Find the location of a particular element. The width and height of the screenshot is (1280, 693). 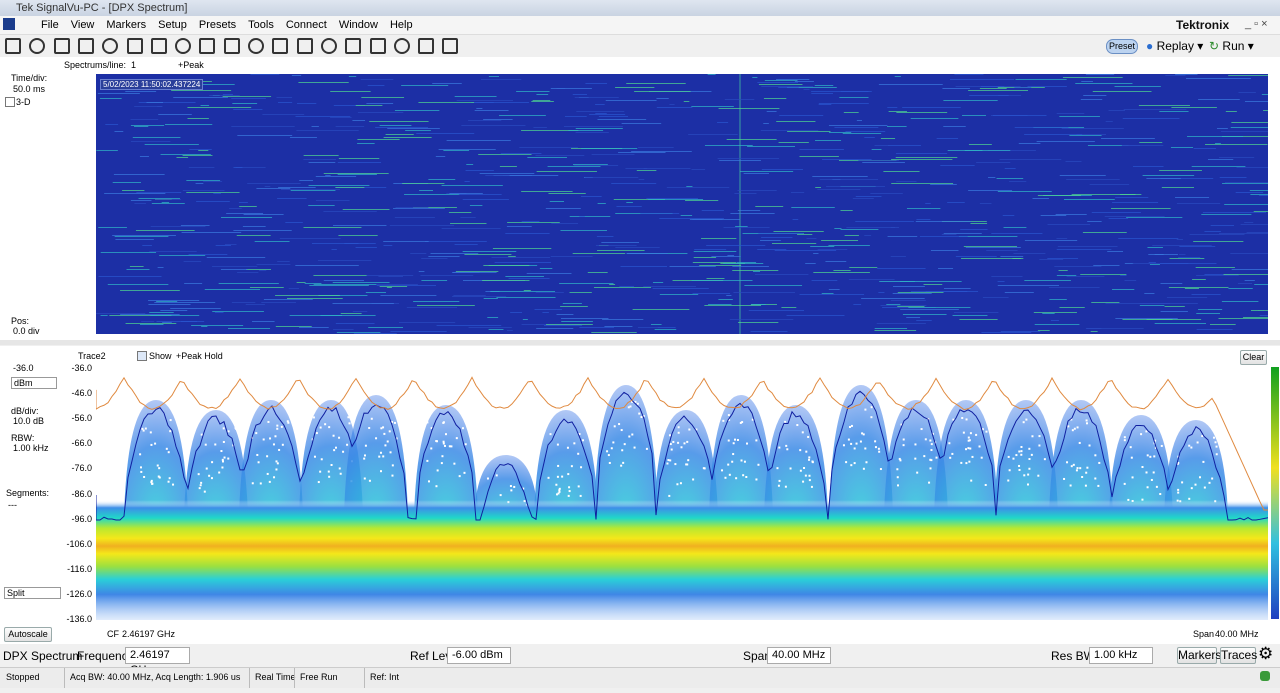

menu-item: Tools is located at coordinates (261, 25).